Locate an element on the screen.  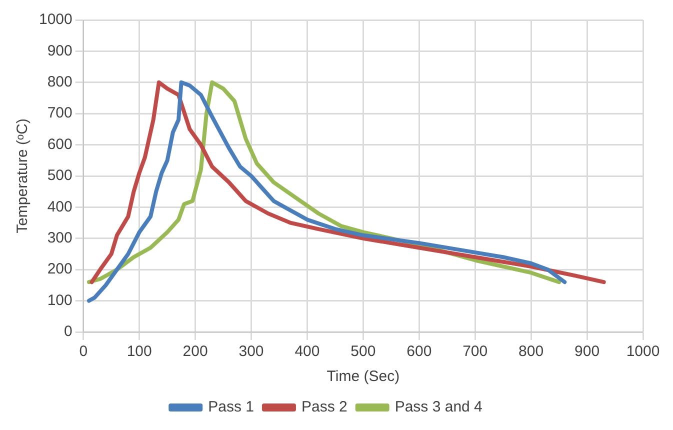
legend-label: Pass 1 is located at coordinates (231, 407).